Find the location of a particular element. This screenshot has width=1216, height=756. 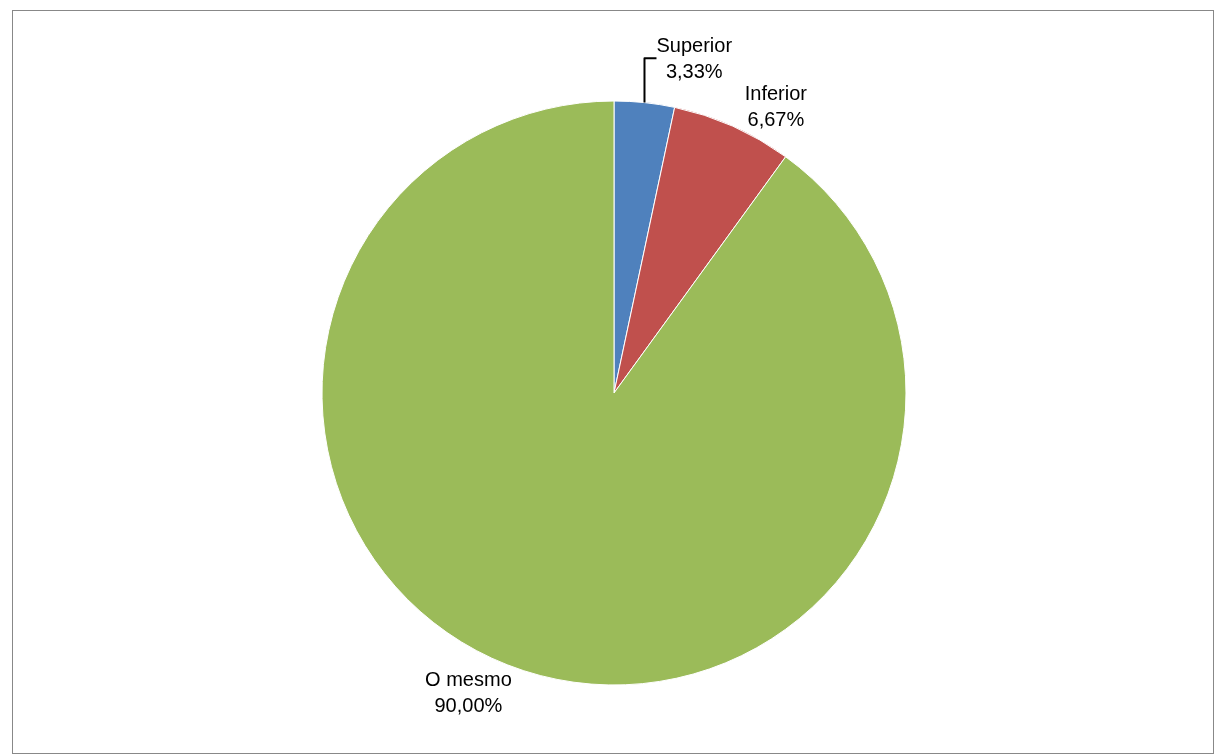

slice-label: O mesmo is located at coordinates (468, 679).